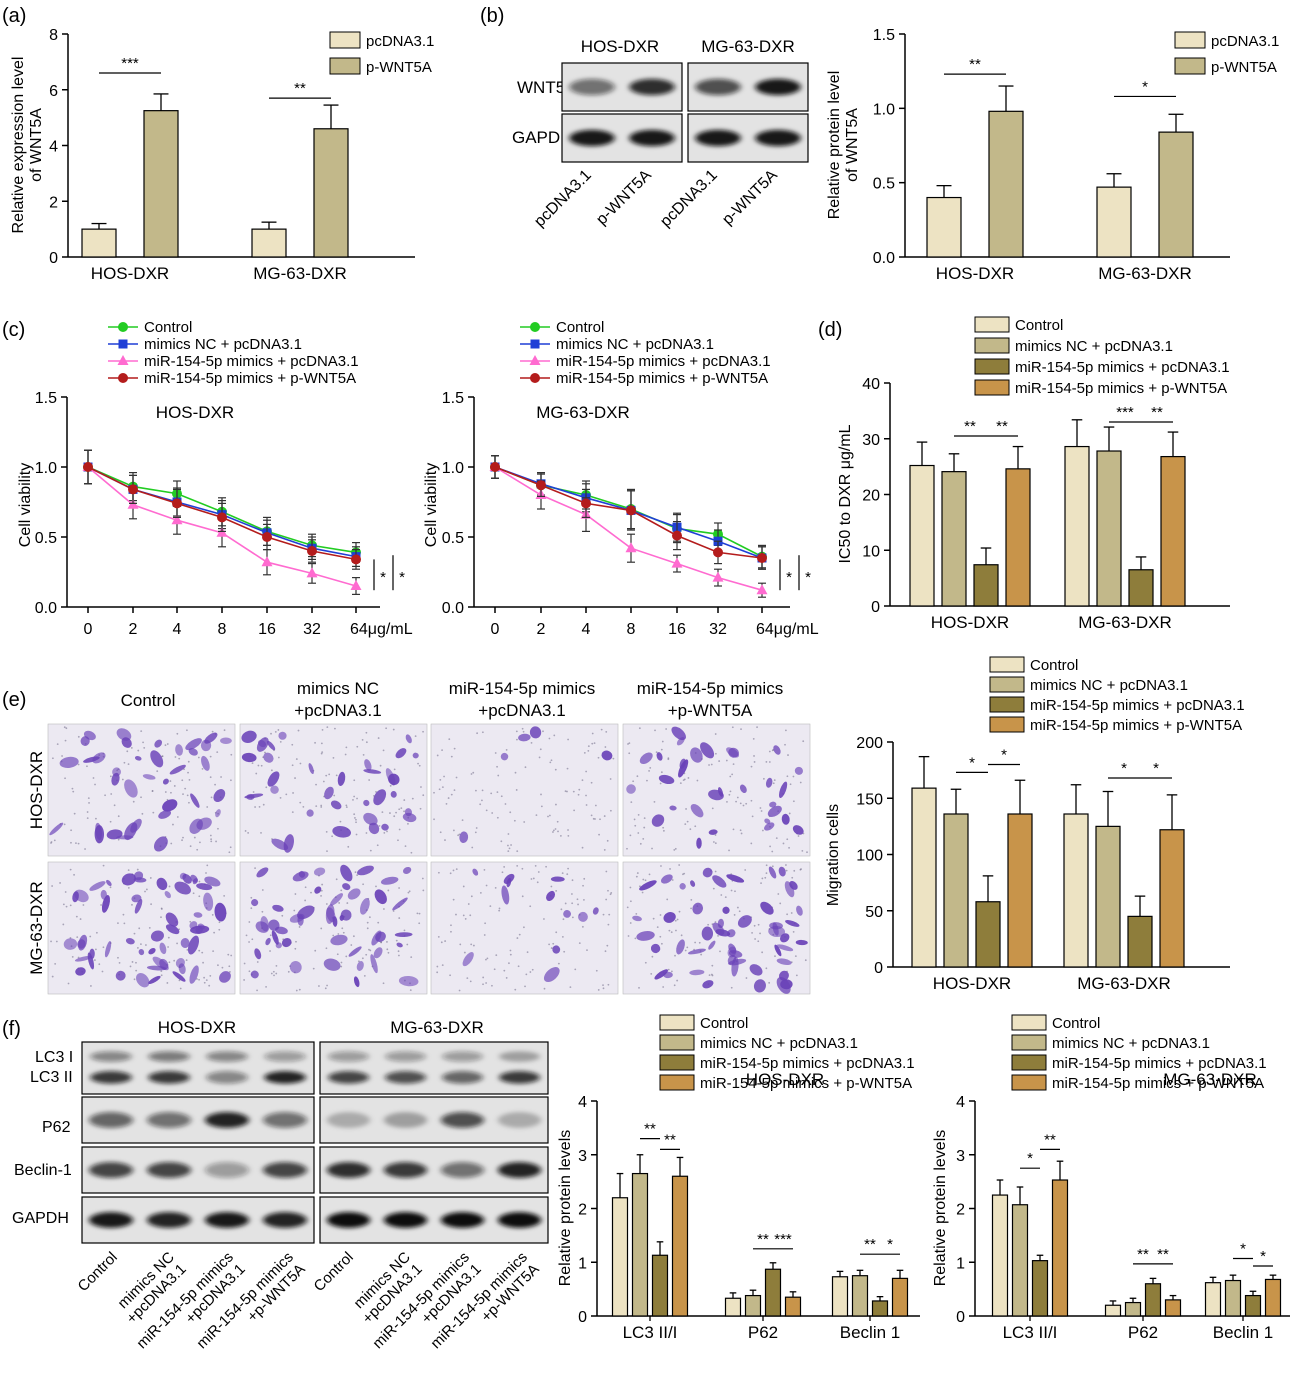 The image size is (1300, 1380). What do you see at coordinates (46, 608) in the screenshot?
I see `y-tick-label: 0.0` at bounding box center [46, 608].